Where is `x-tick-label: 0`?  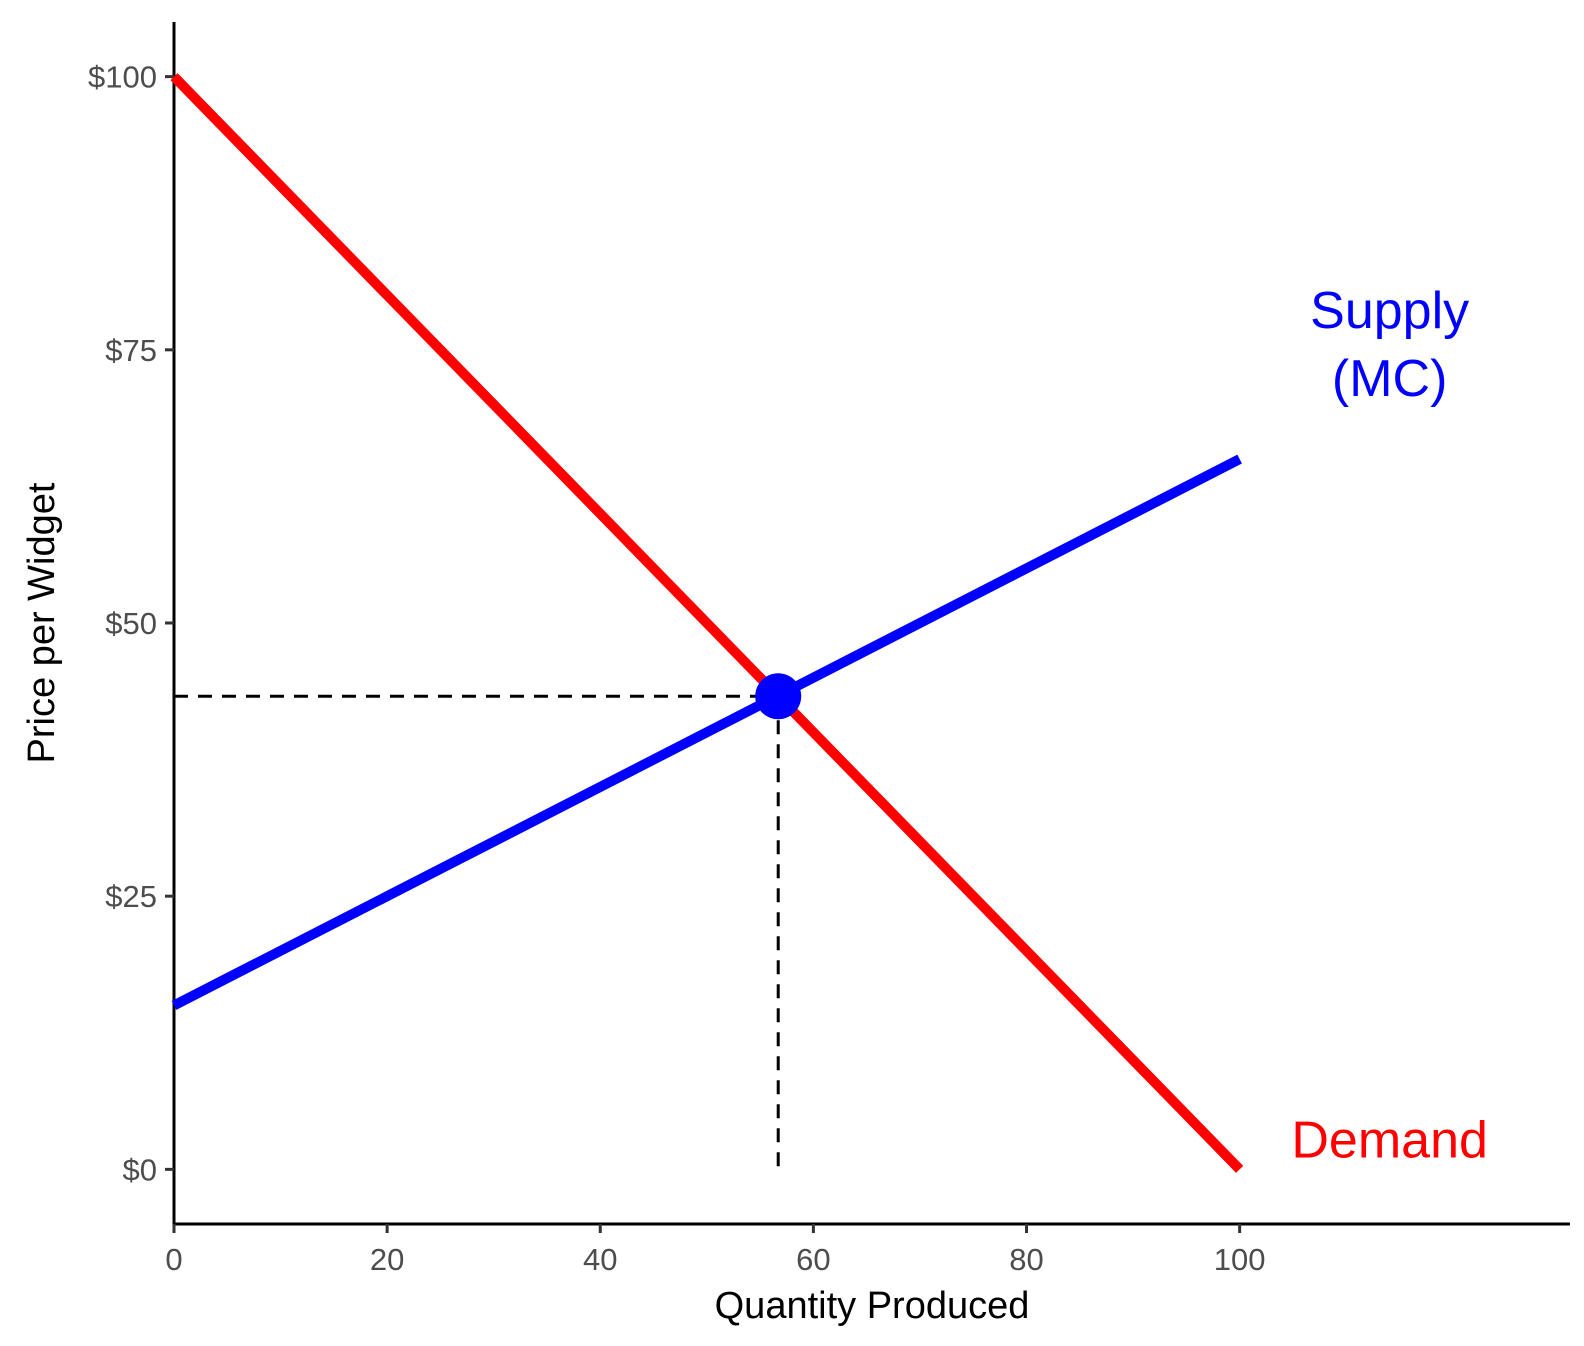 x-tick-label: 0 is located at coordinates (173, 1259).